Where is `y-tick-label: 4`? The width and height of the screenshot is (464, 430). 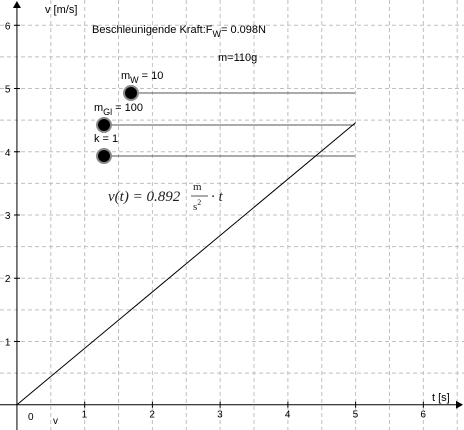 y-tick-label: 4 is located at coordinates (8, 153).